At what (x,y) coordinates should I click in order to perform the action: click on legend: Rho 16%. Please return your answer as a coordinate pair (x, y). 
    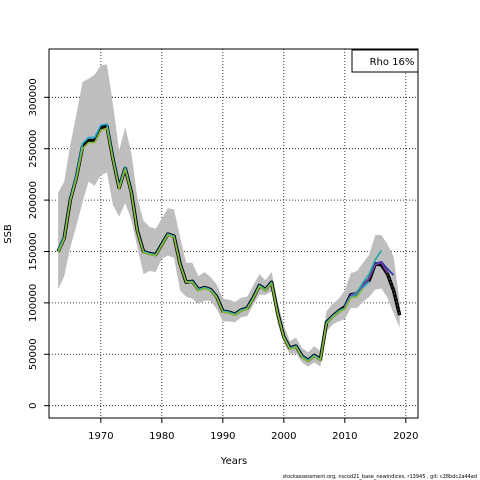
    Looking at the image, I should click on (385, 61).